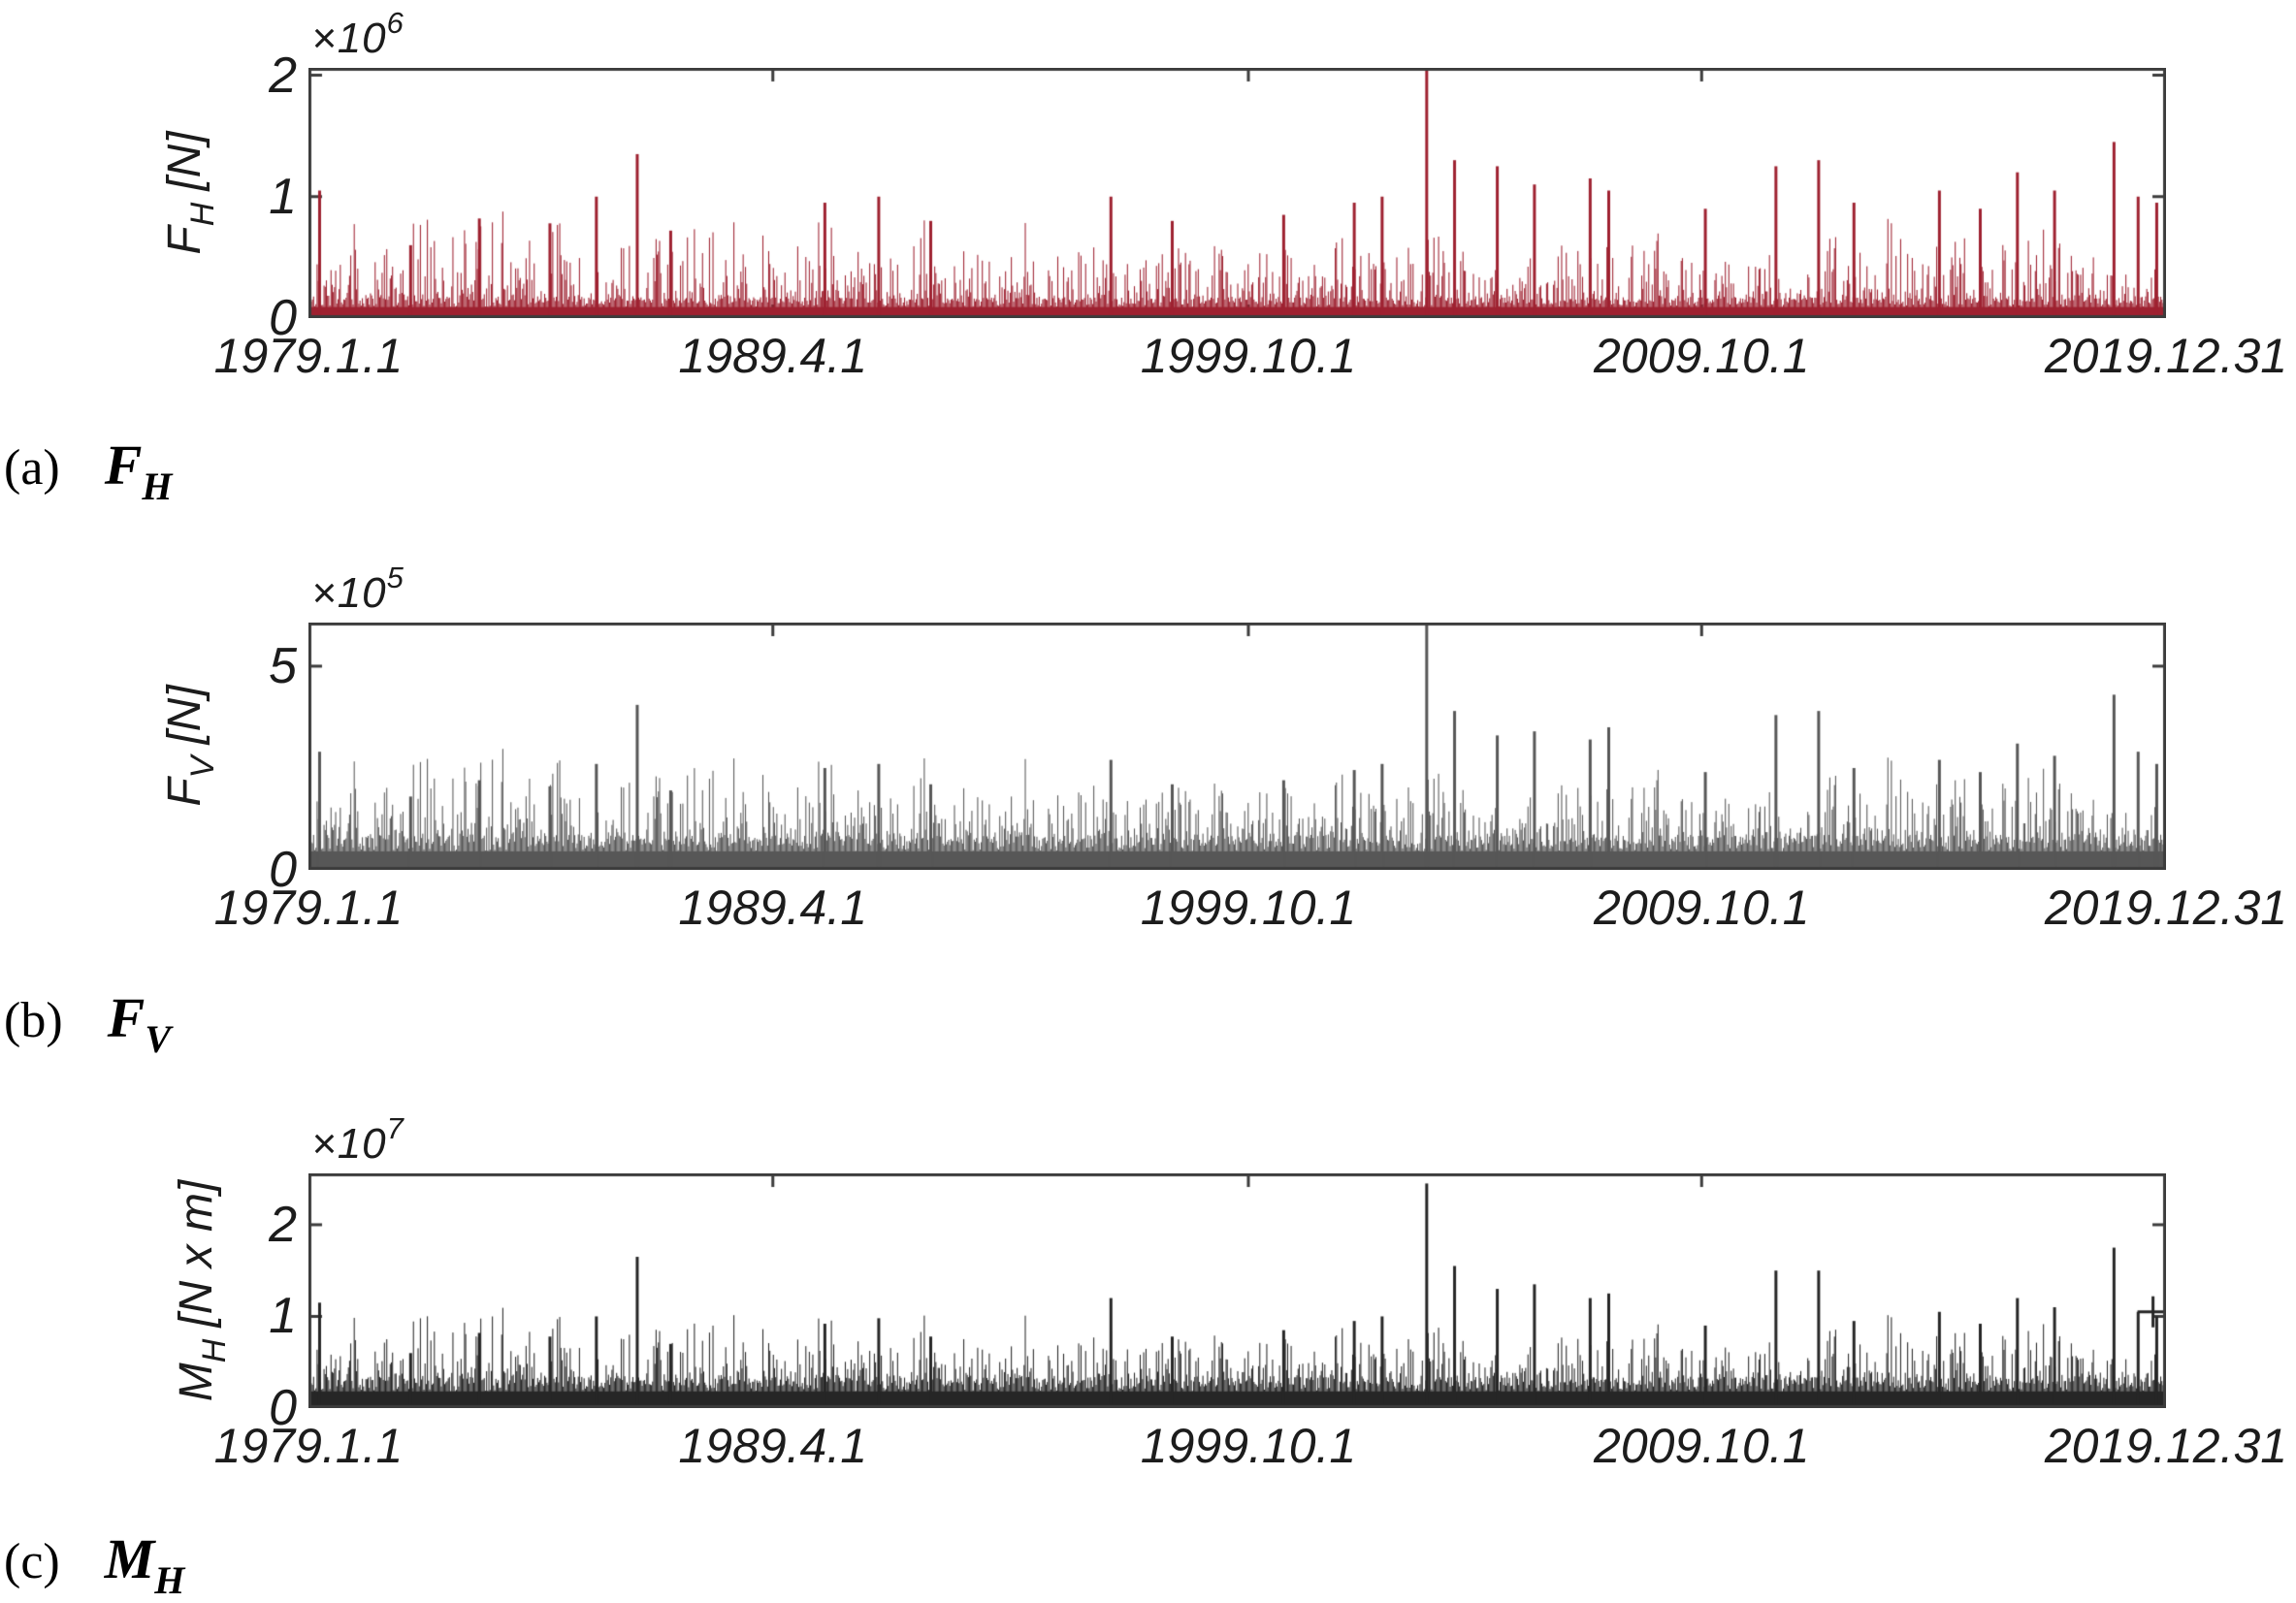 The height and width of the screenshot is (1603, 2296). I want to click on caption-index: (c), so click(32, 1562).